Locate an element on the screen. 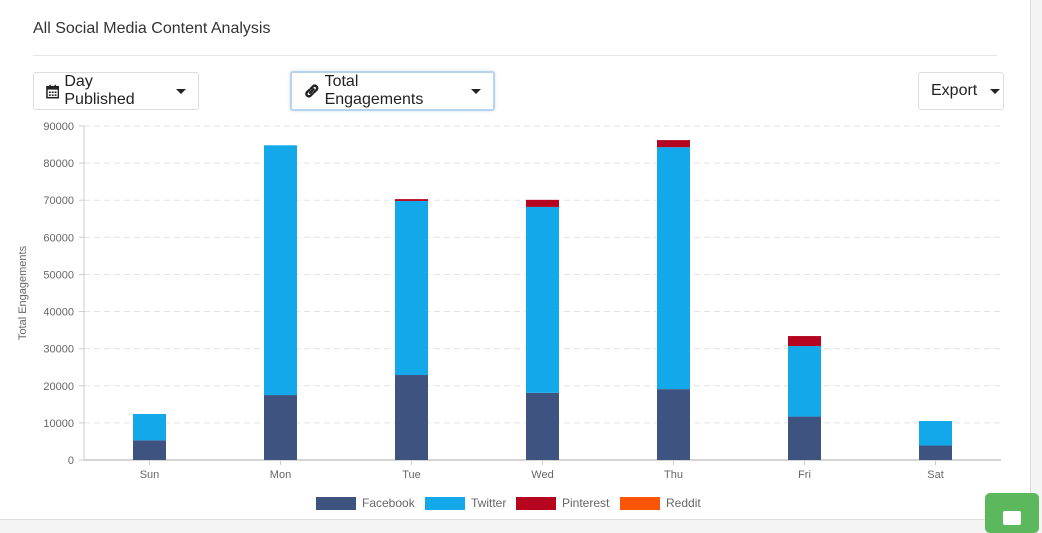 This screenshot has height=533, width=1042. bar-facebook-fri is located at coordinates (804, 438).